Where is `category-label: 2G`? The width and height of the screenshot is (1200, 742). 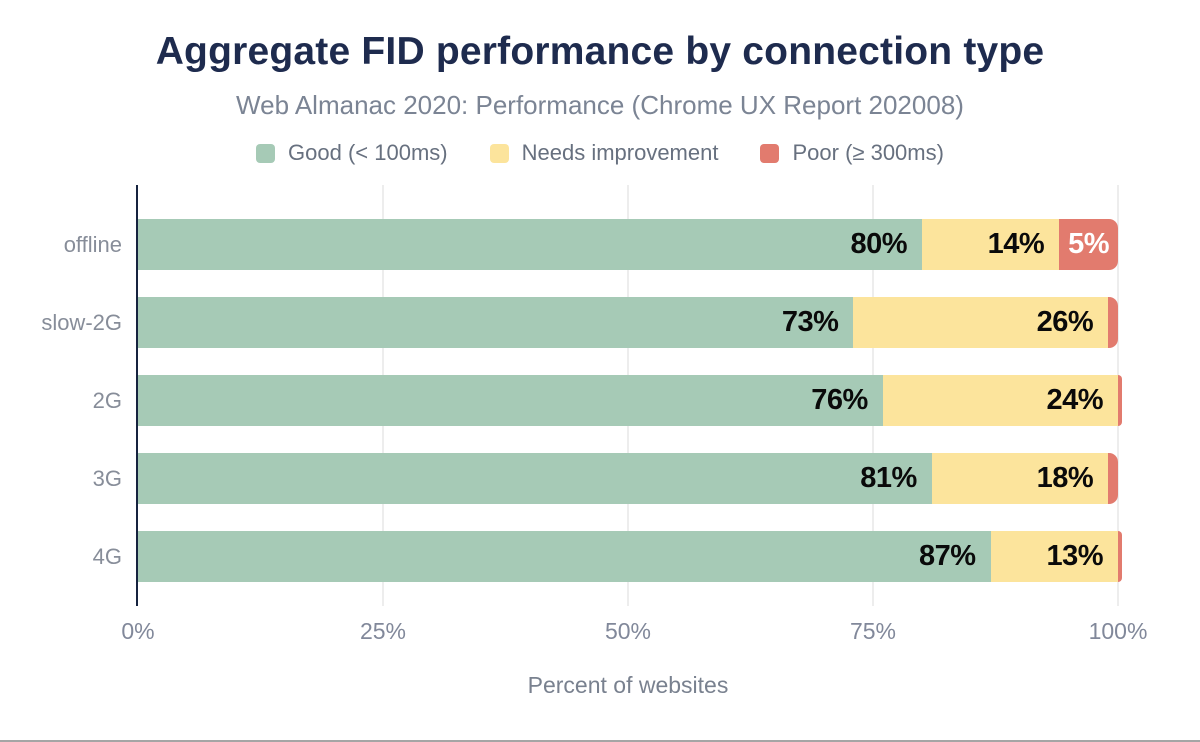
category-label: 2G is located at coordinates (107, 400).